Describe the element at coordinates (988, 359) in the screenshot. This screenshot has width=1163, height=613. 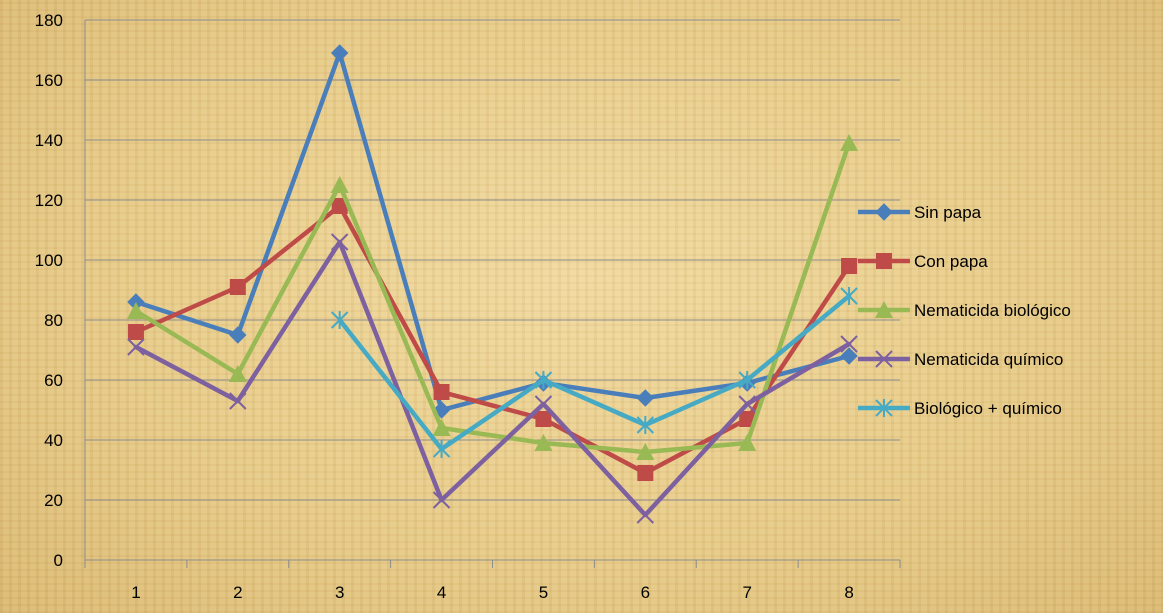
I see `legend-label: Nematicida químico` at that location.